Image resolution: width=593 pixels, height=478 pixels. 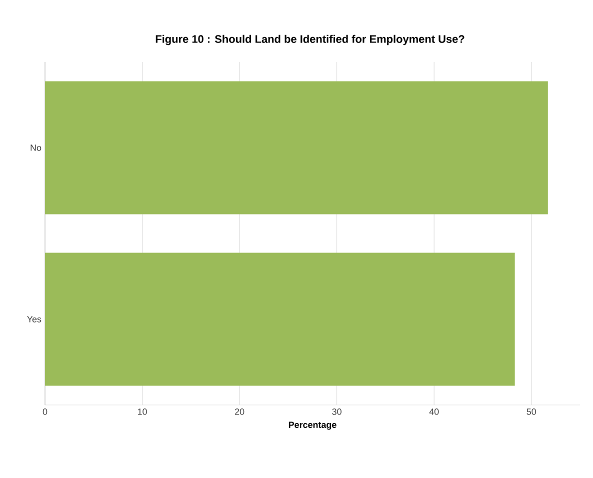 What do you see at coordinates (312, 426) in the screenshot?
I see `x-axis-title: Percentage` at bounding box center [312, 426].